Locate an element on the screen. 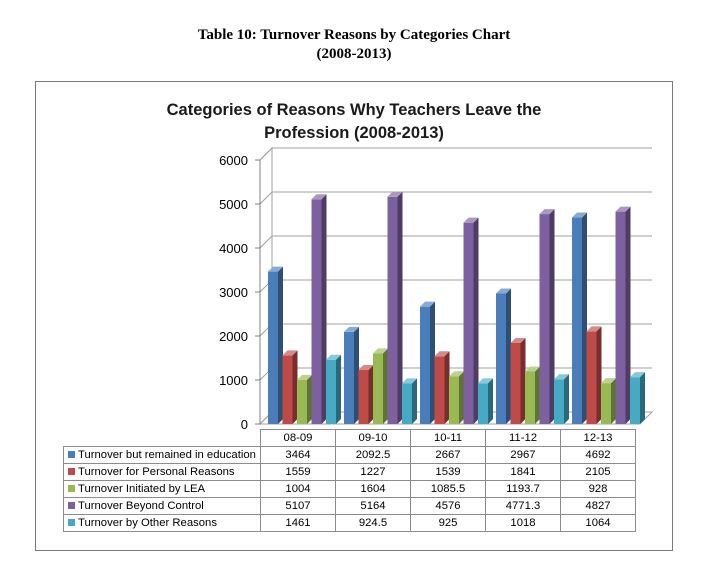 The width and height of the screenshot is (708, 570). data-value: 1604 is located at coordinates (373, 489).